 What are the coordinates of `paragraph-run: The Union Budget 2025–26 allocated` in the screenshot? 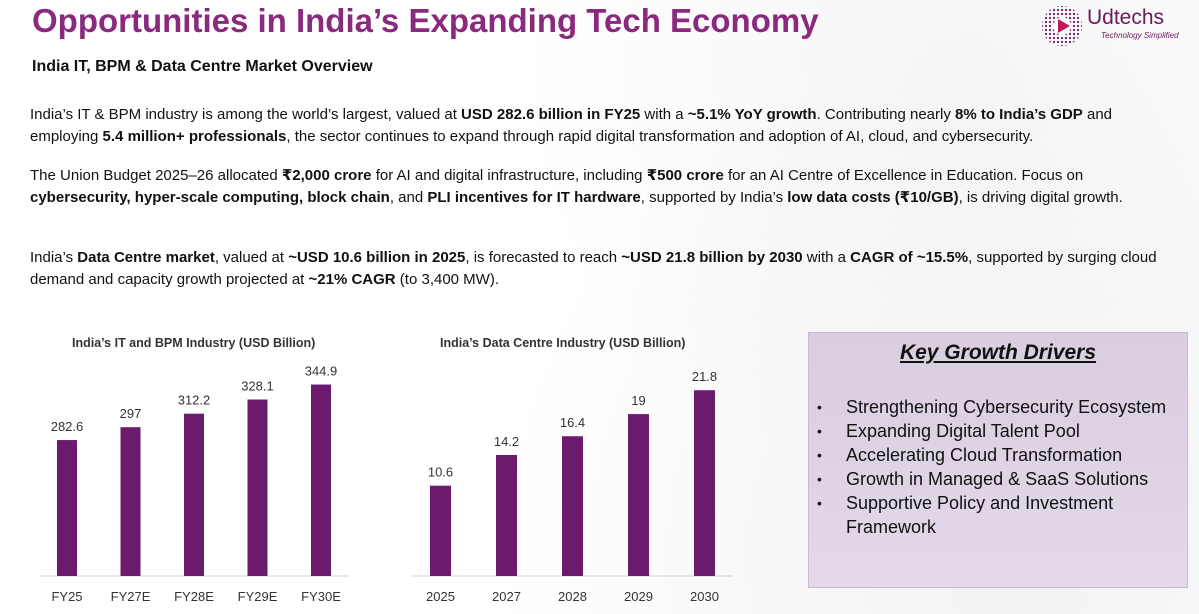 It's located at (156, 175).